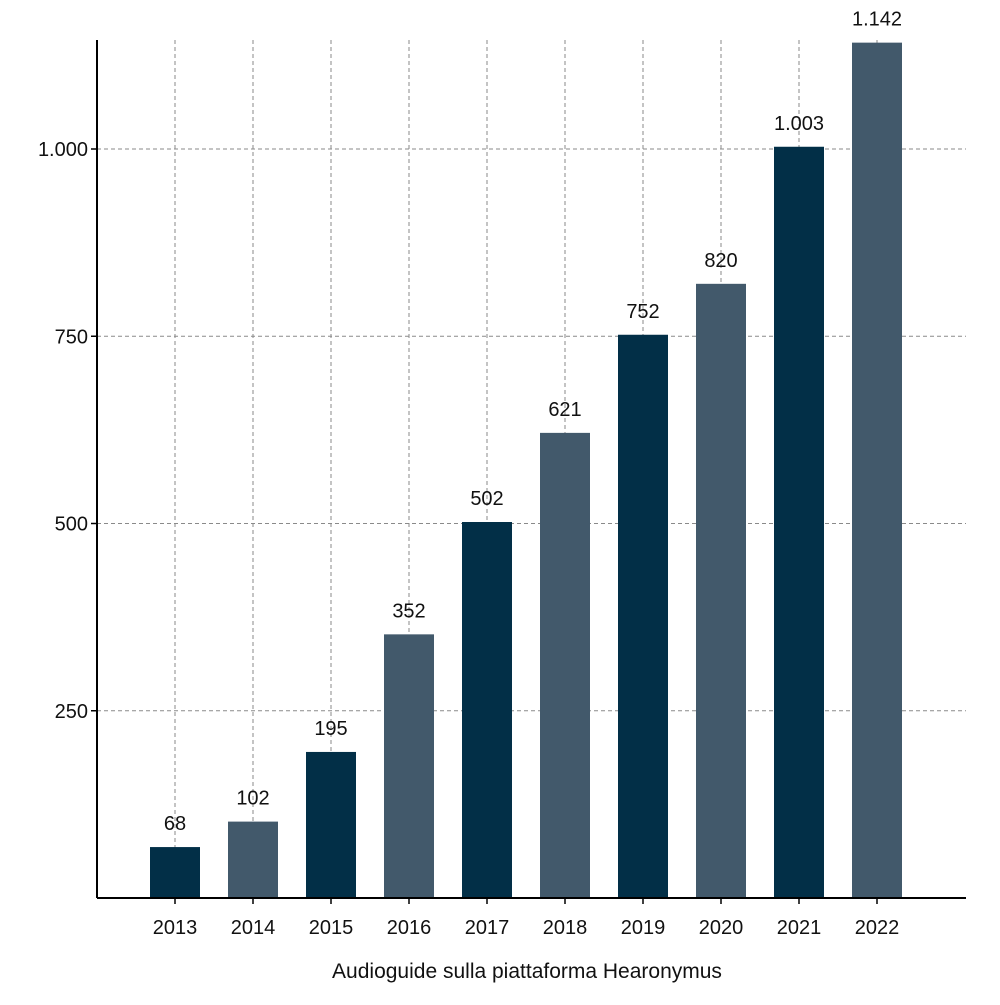 The width and height of the screenshot is (1000, 1005). What do you see at coordinates (330, 729) in the screenshot?
I see `value-label-2015: 195` at bounding box center [330, 729].